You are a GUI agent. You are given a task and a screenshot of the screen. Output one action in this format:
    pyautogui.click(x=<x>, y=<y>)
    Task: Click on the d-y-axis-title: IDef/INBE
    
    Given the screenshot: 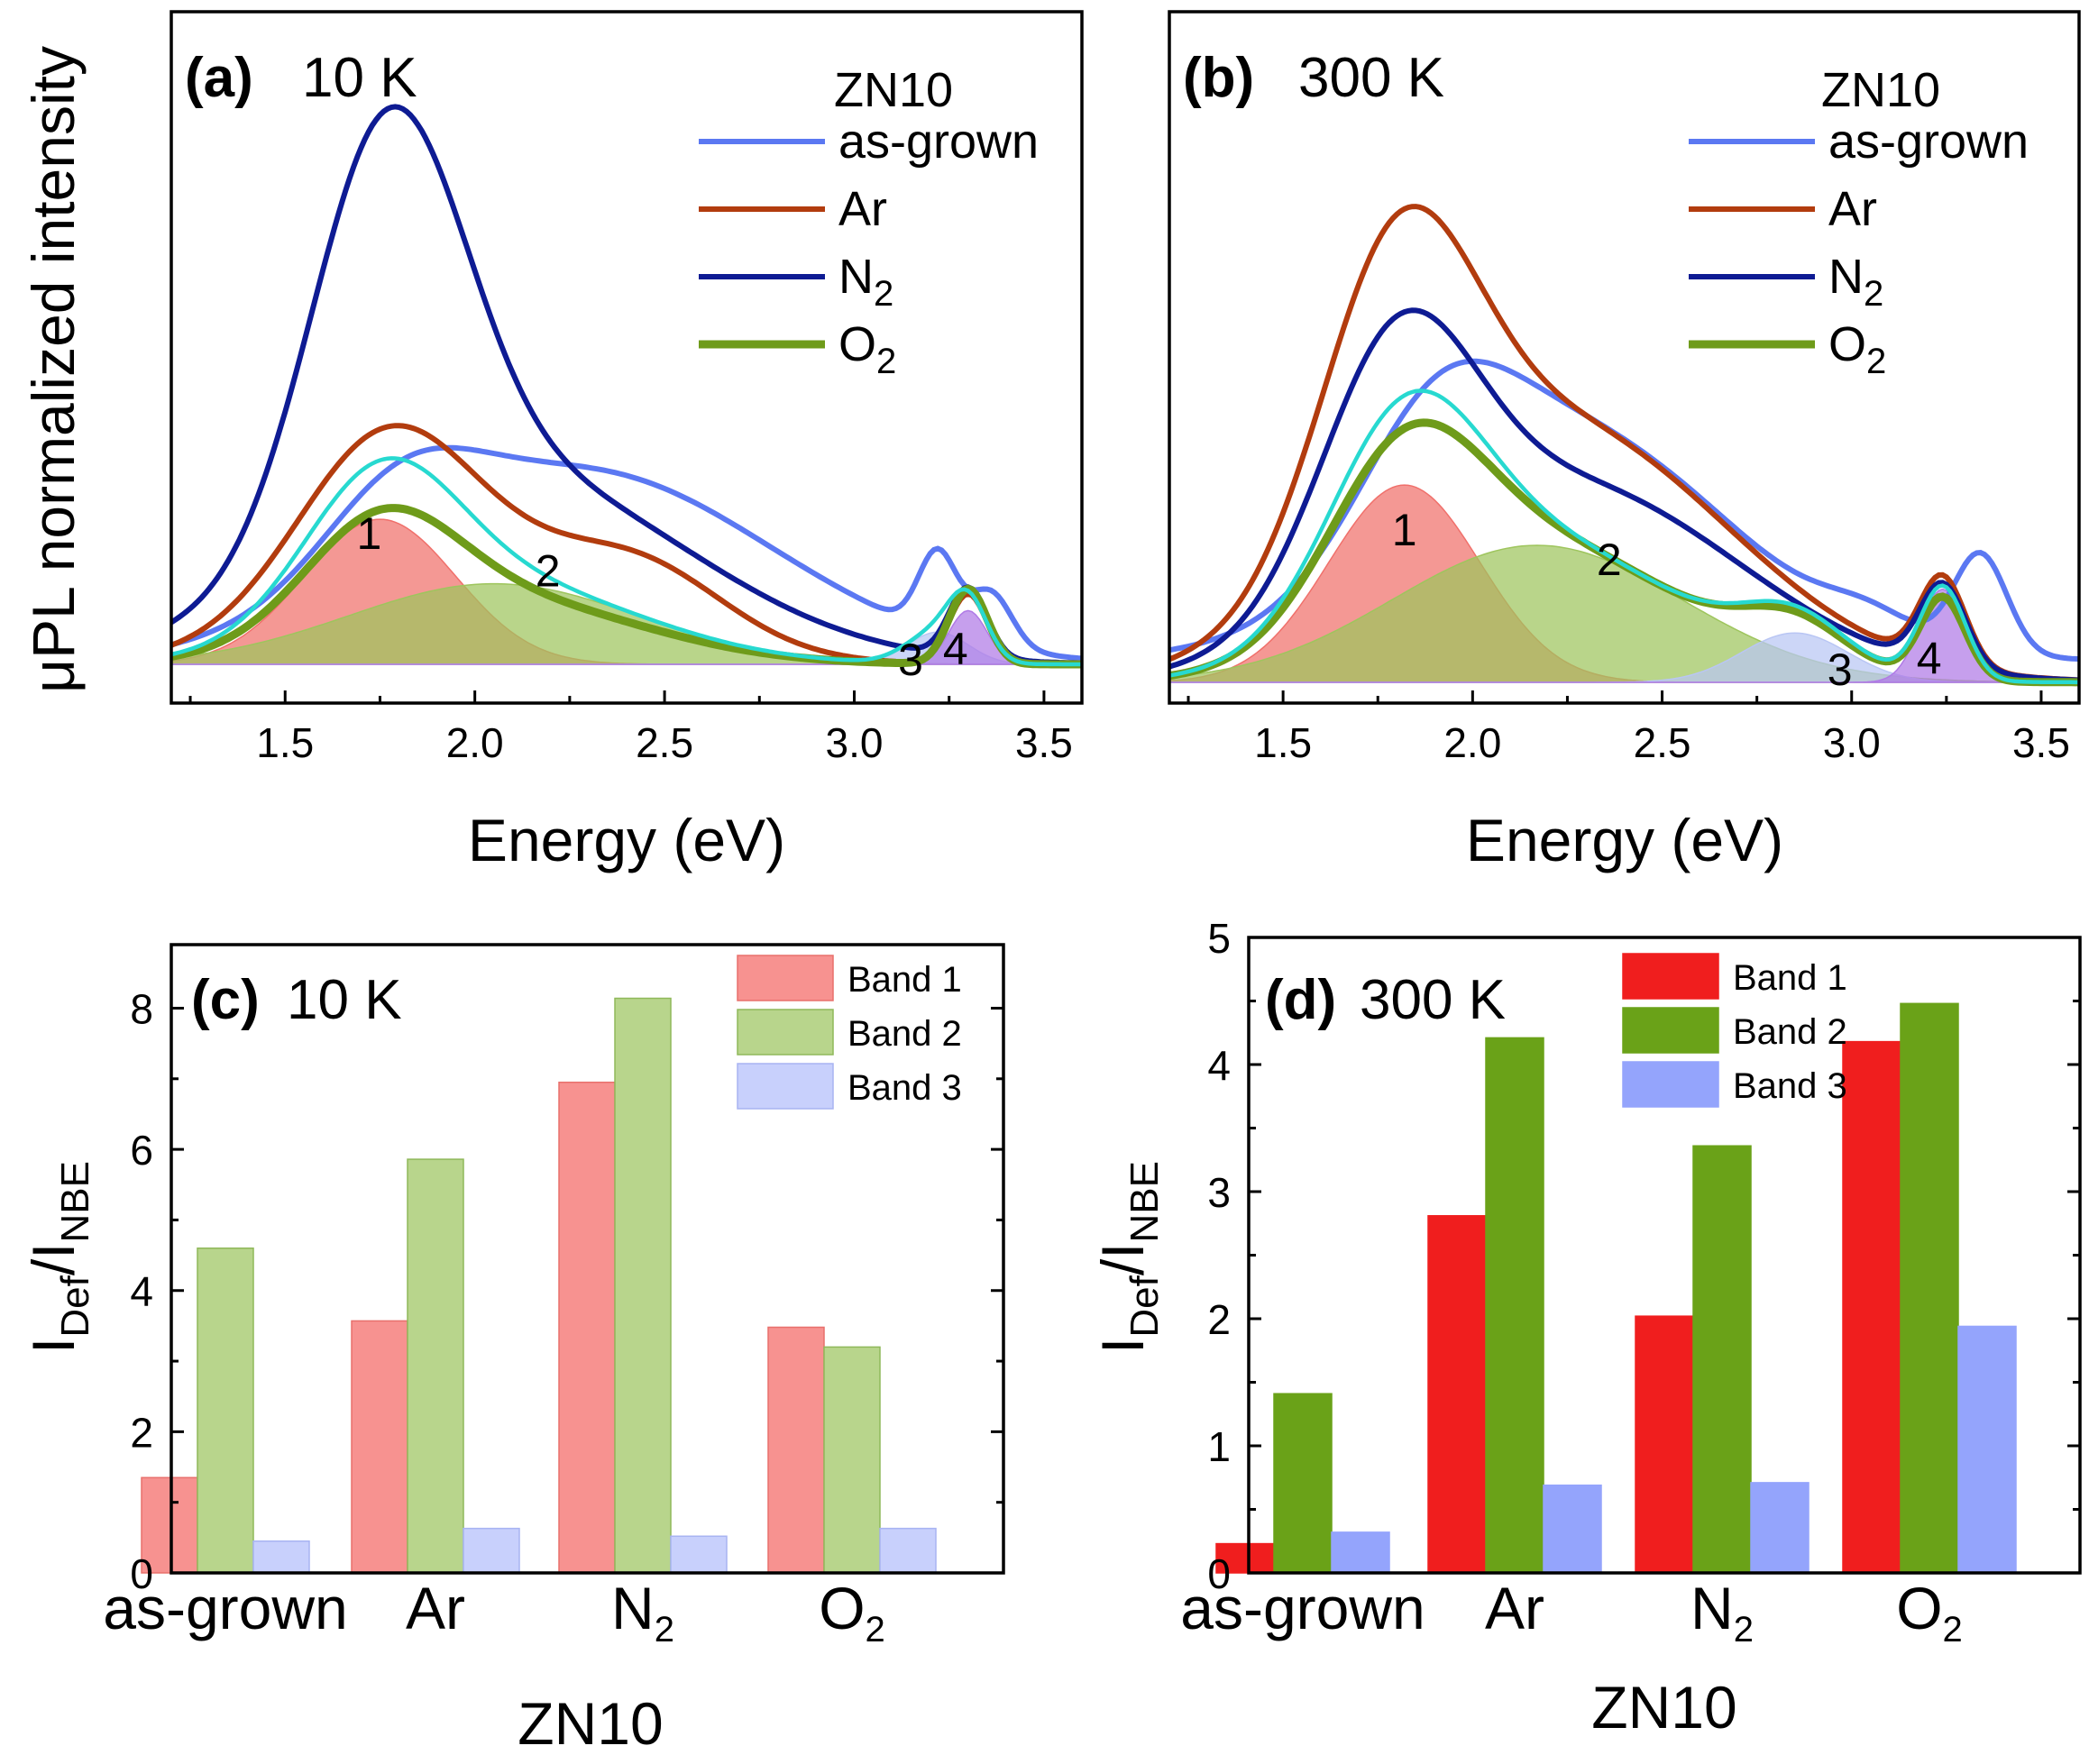 What is the action you would take?
    pyautogui.click(x=1128, y=1257)
    